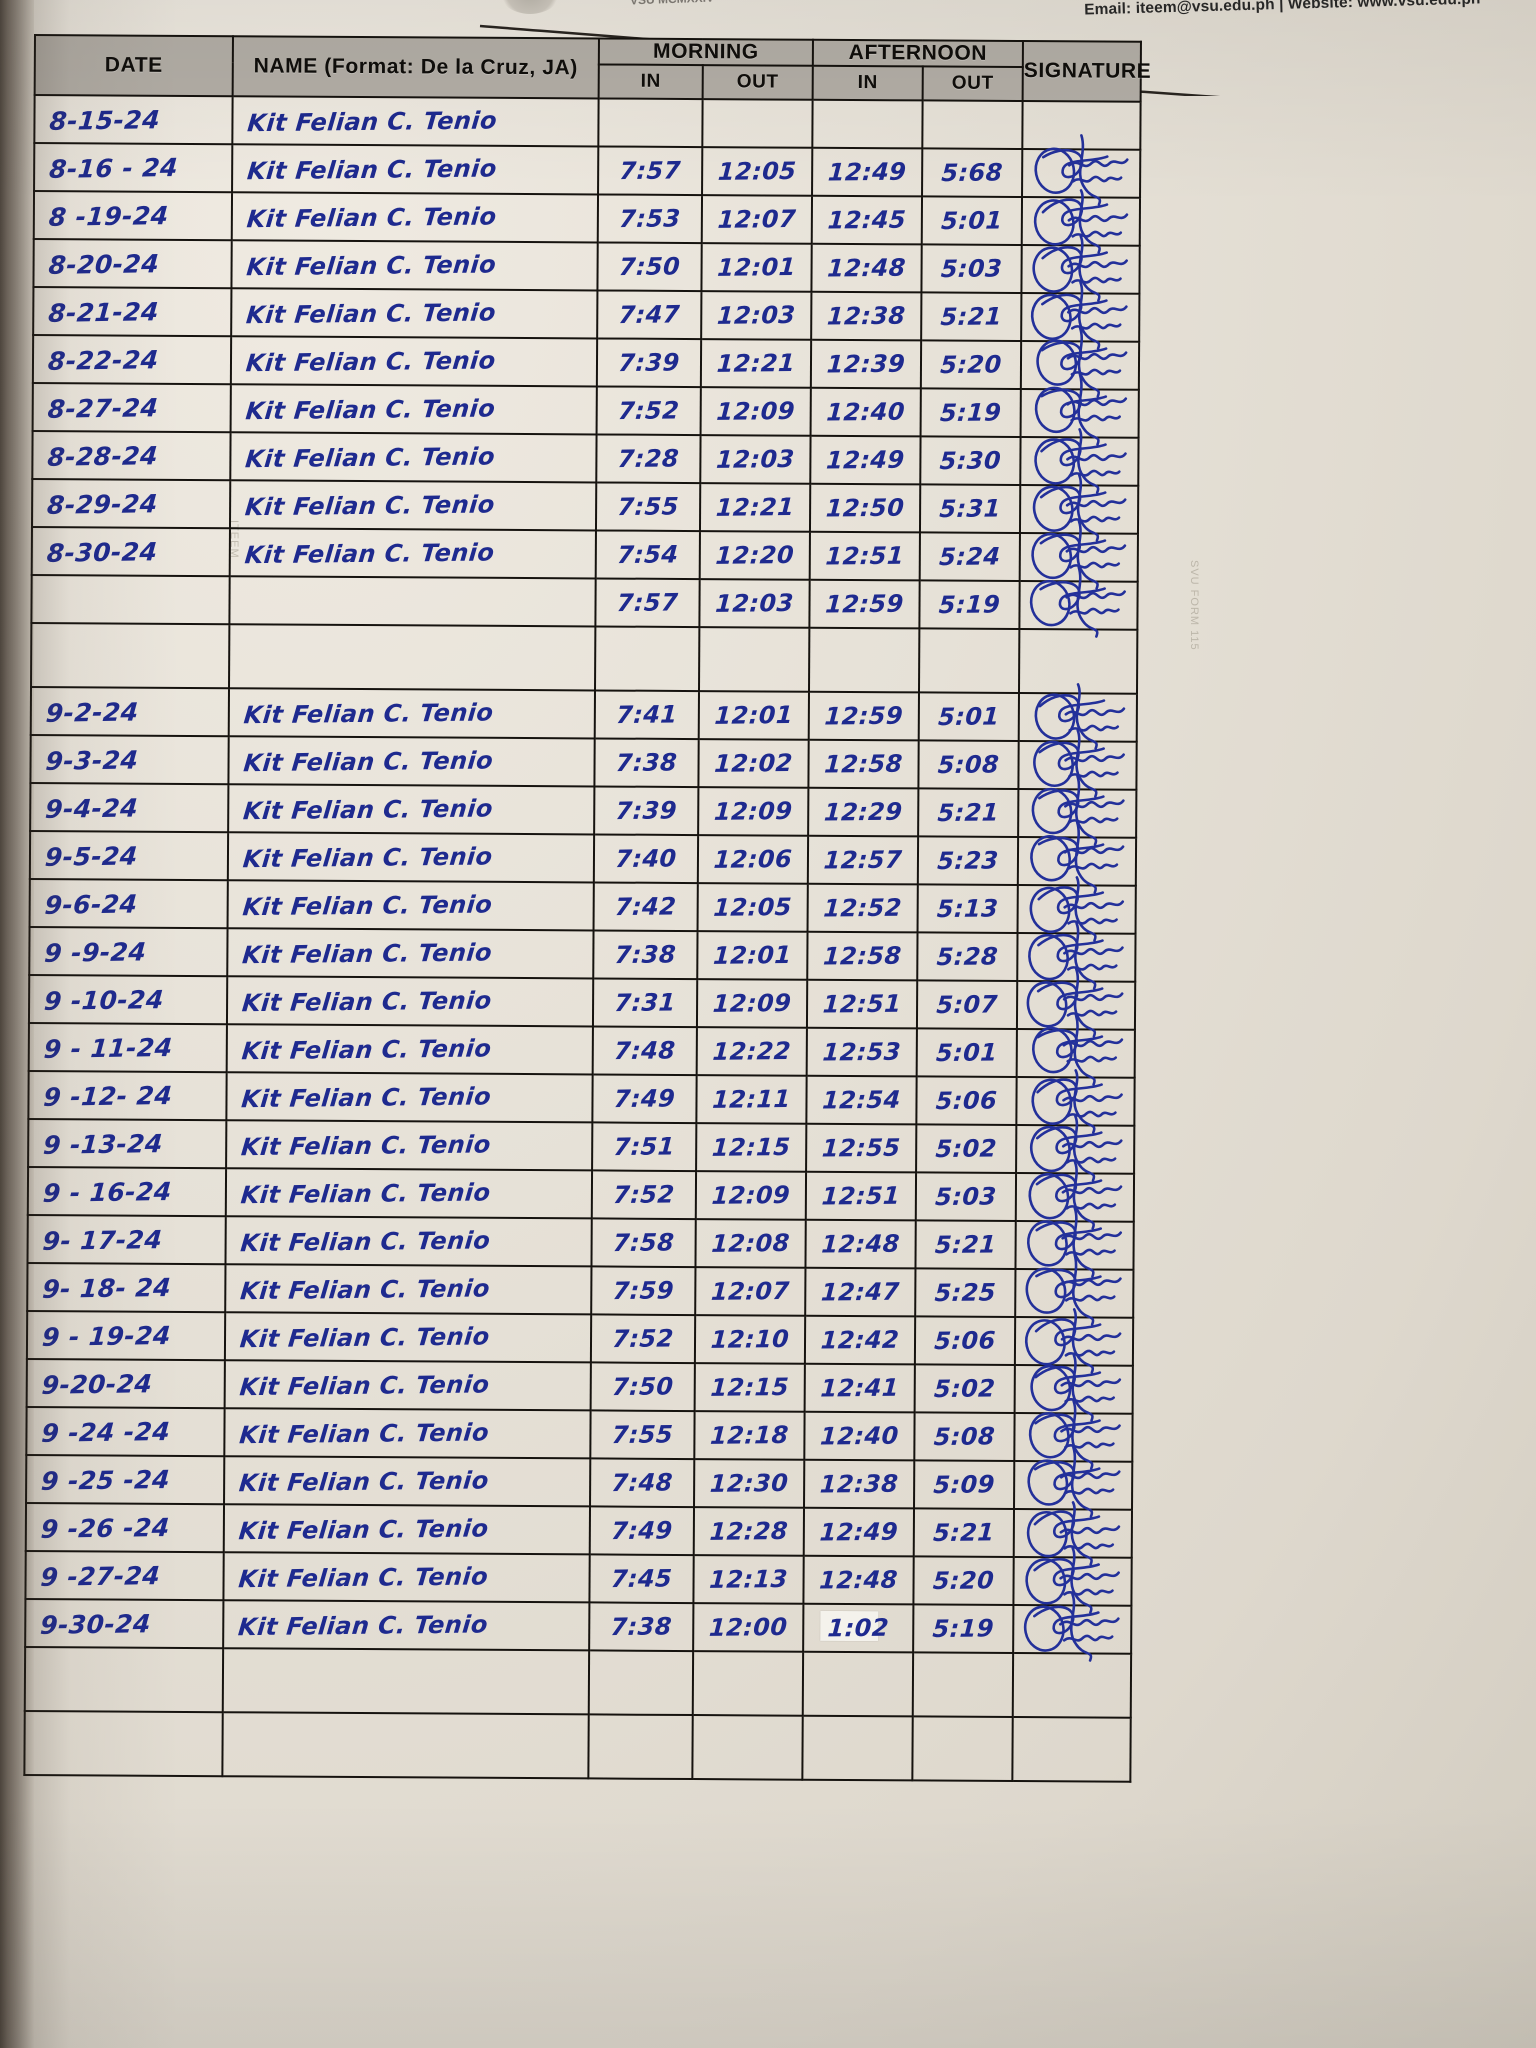  I want to click on table-row: 7:57 12:03 12:59 5:19, so click(584, 602).